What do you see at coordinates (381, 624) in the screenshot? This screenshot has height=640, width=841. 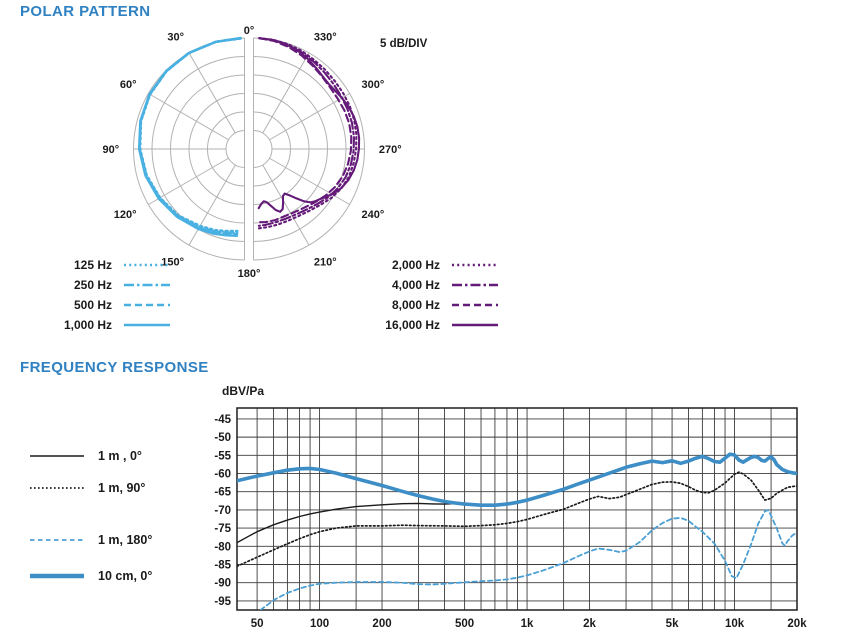 I see `x-axis-tick-label: 200` at bounding box center [381, 624].